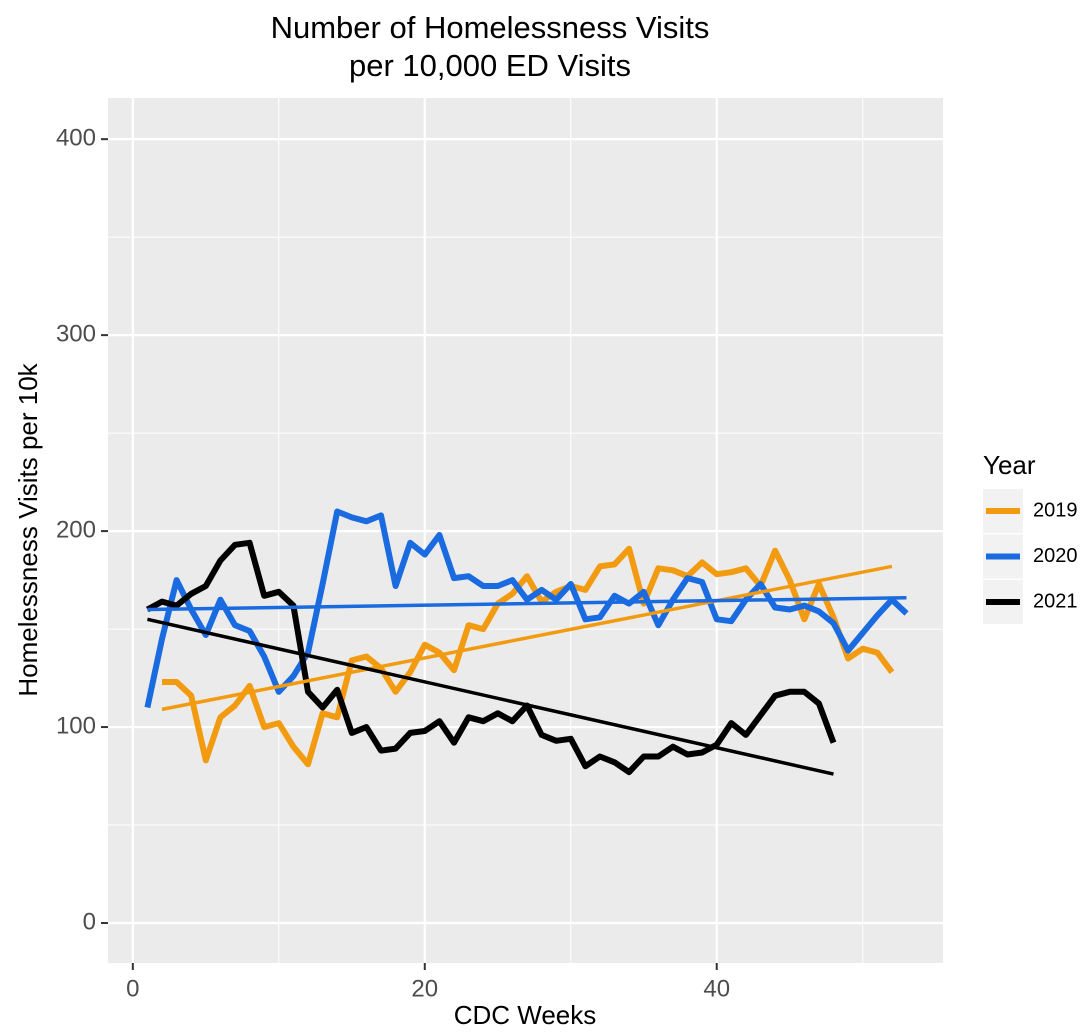 The height and width of the screenshot is (1034, 1089). What do you see at coordinates (1055, 601) in the screenshot?
I see `legend-label: 2021` at bounding box center [1055, 601].